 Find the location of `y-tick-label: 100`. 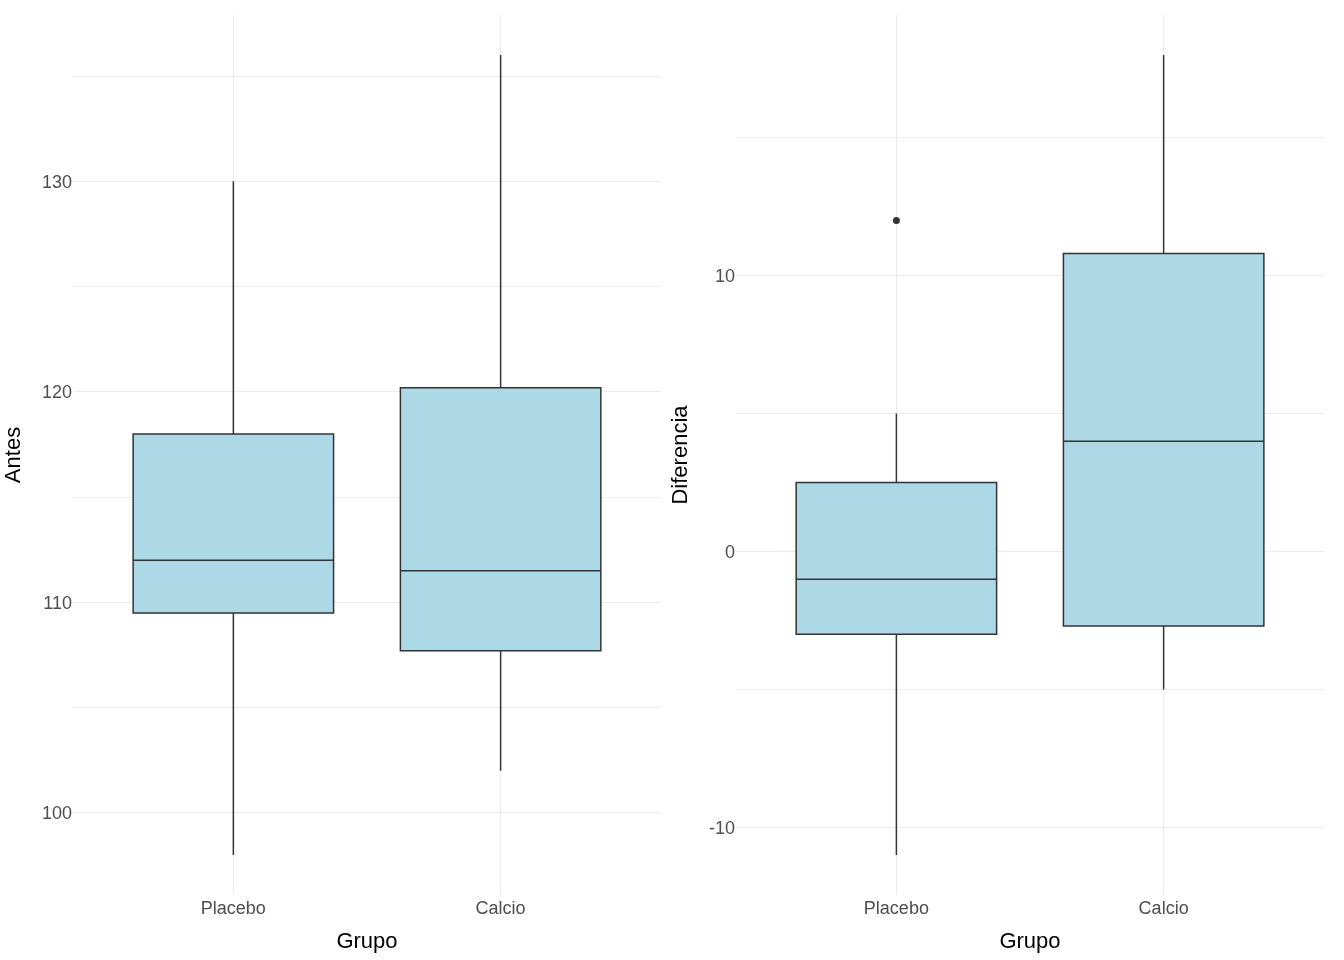

y-tick-label: 100 is located at coordinates (56, 813).